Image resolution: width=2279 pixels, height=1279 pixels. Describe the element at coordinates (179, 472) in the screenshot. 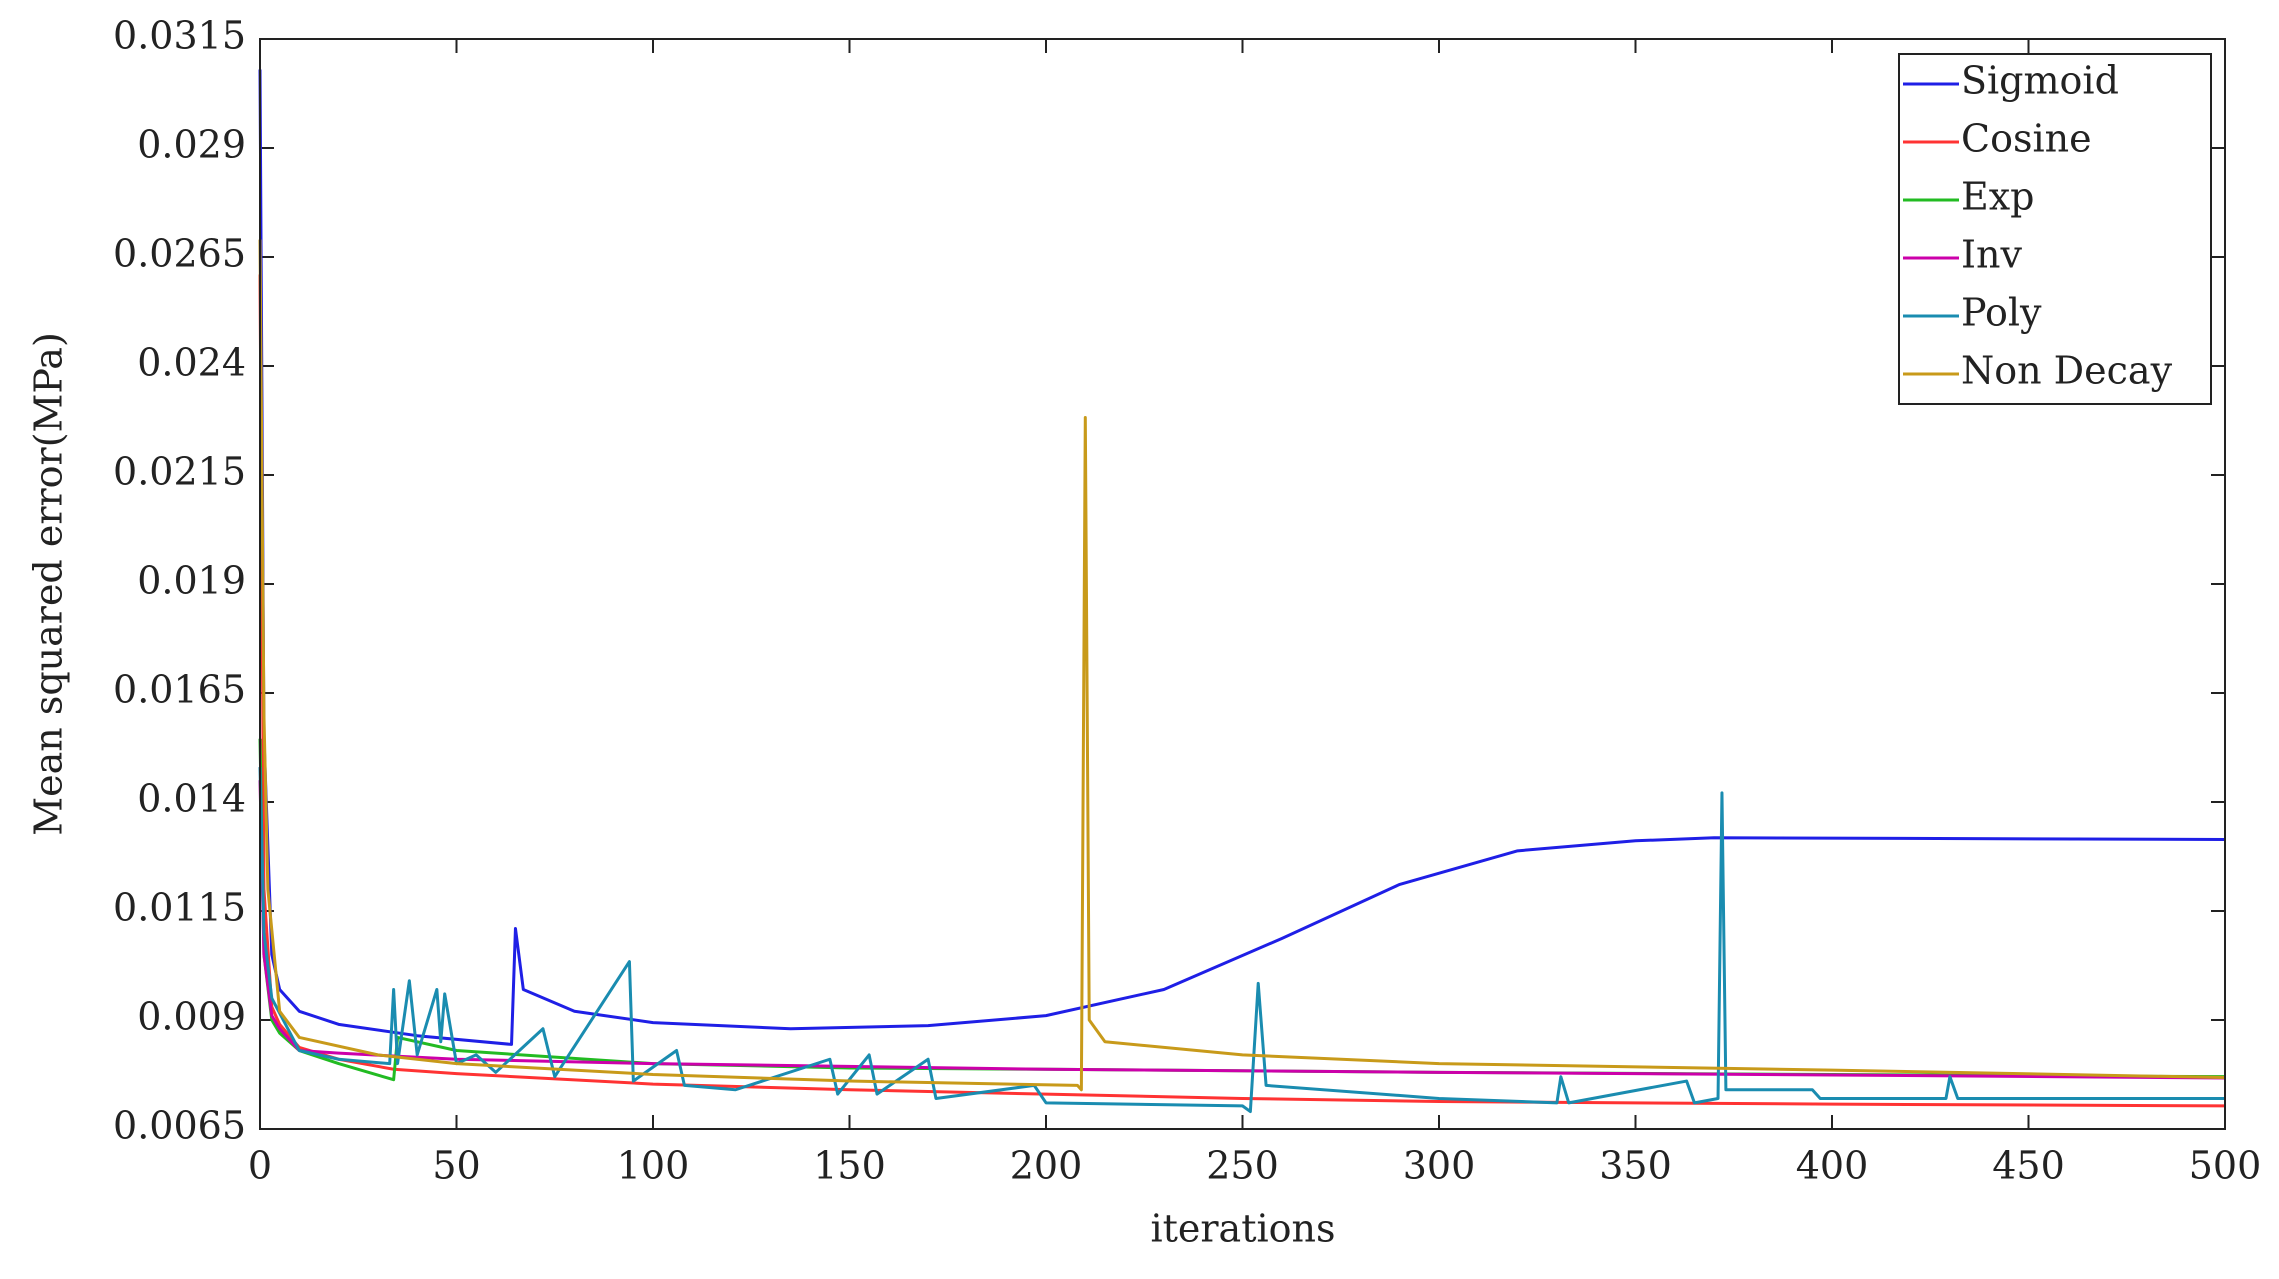

I see `y-tick-label: 0.0215` at that location.